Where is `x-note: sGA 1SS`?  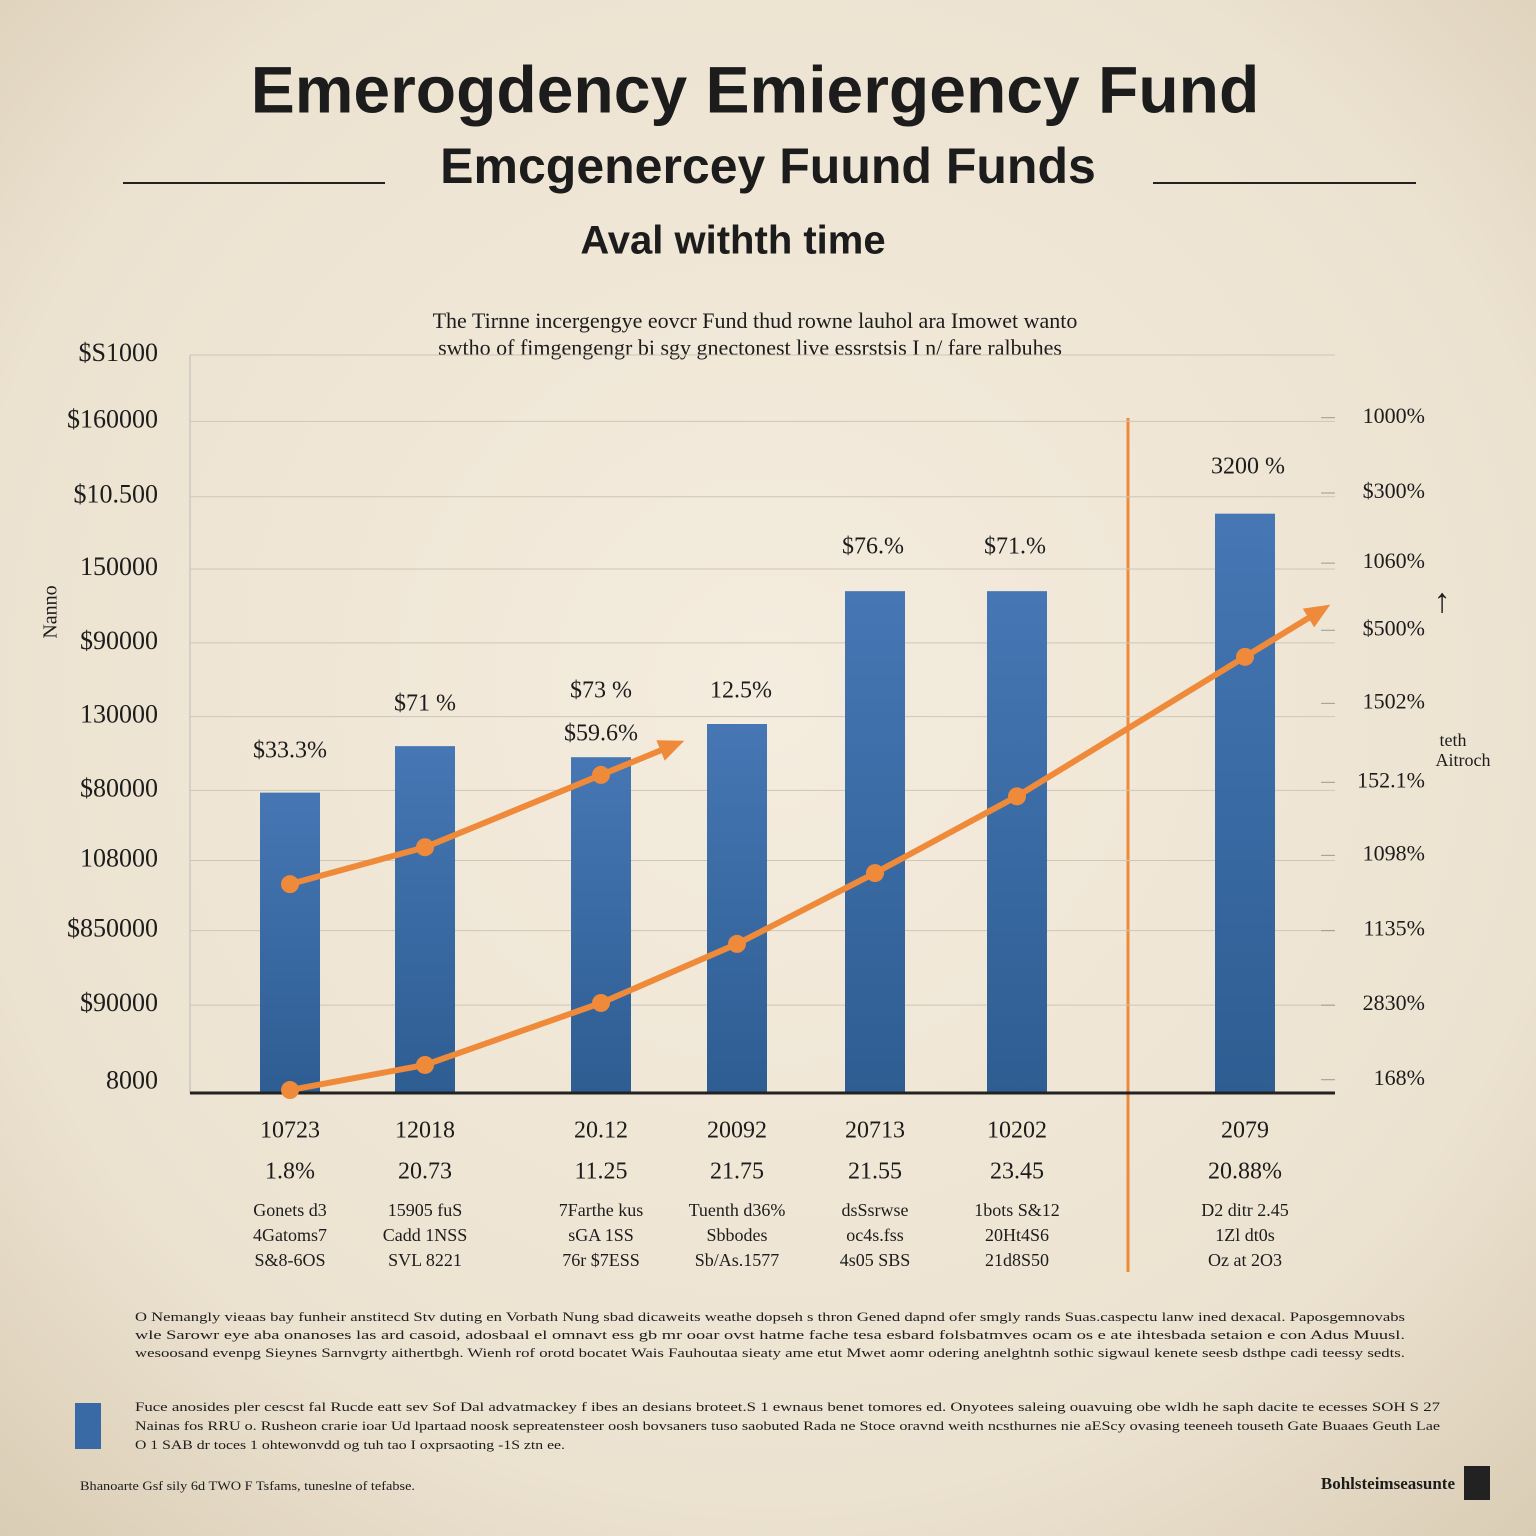
x-note: sGA 1SS is located at coordinates (601, 1235).